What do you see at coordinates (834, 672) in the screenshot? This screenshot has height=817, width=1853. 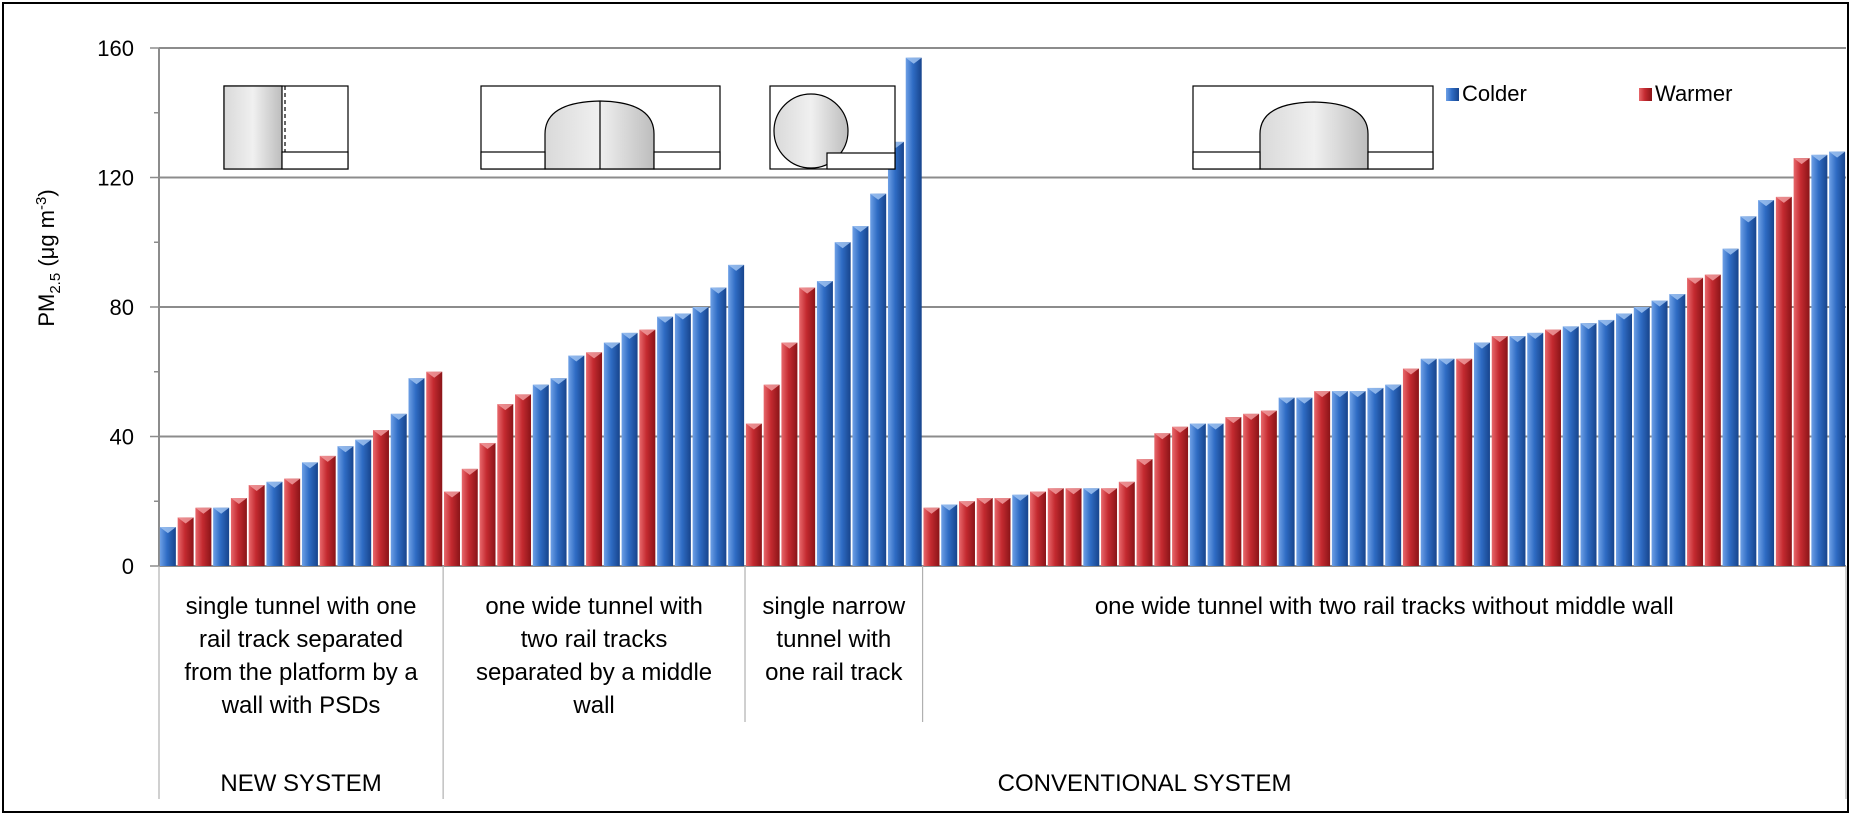 I see `category-label: one rail track` at bounding box center [834, 672].